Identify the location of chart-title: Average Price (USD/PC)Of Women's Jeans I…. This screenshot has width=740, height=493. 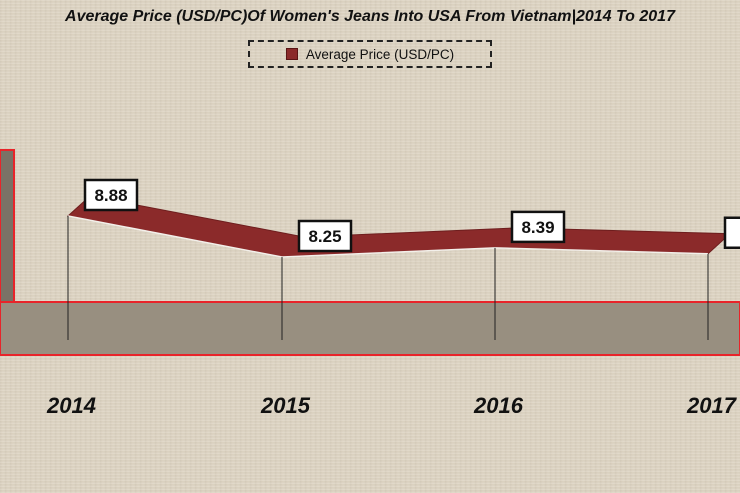
(370, 16).